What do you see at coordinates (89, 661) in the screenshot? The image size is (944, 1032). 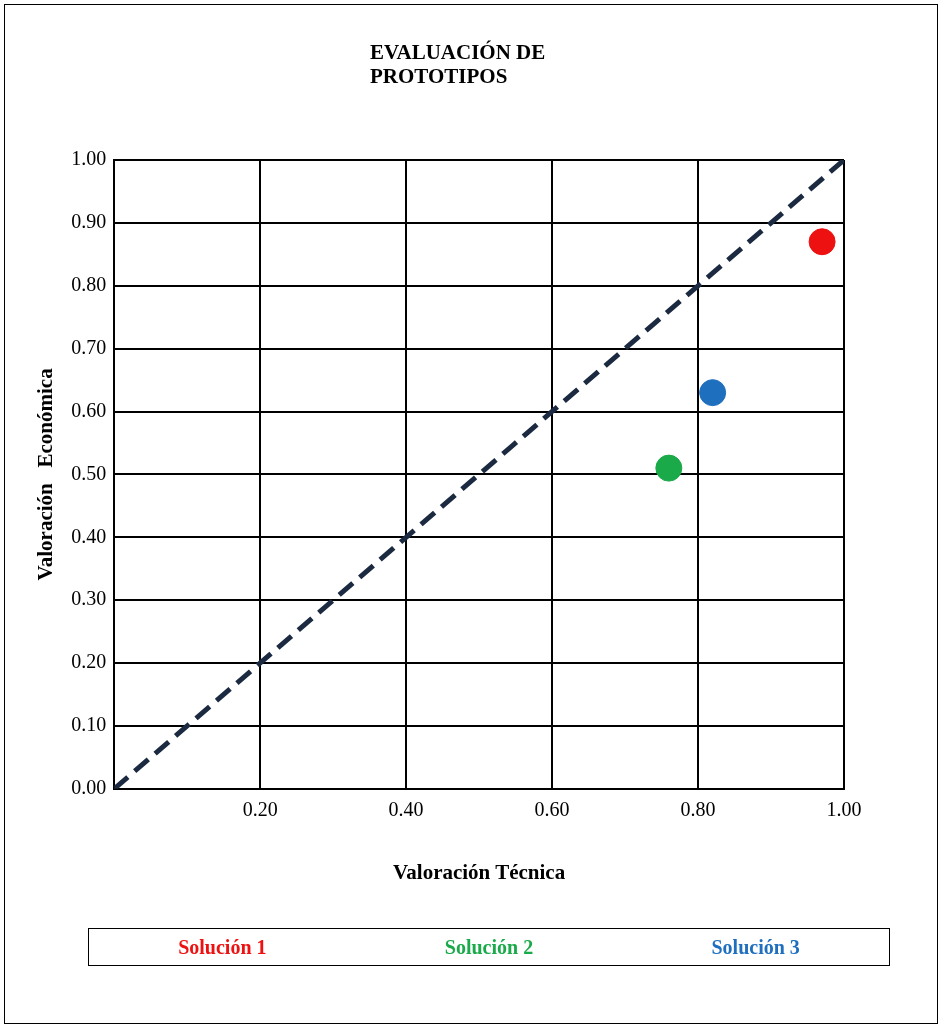 I see `y-tick-label: 0.20` at bounding box center [89, 661].